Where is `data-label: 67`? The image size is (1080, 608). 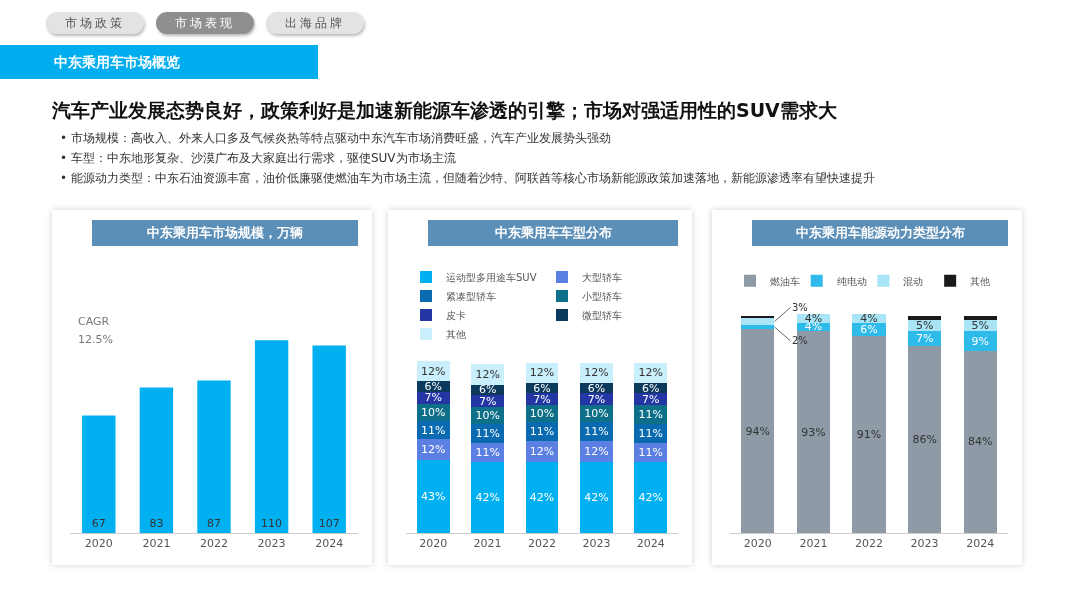
data-label: 67 is located at coordinates (98, 523).